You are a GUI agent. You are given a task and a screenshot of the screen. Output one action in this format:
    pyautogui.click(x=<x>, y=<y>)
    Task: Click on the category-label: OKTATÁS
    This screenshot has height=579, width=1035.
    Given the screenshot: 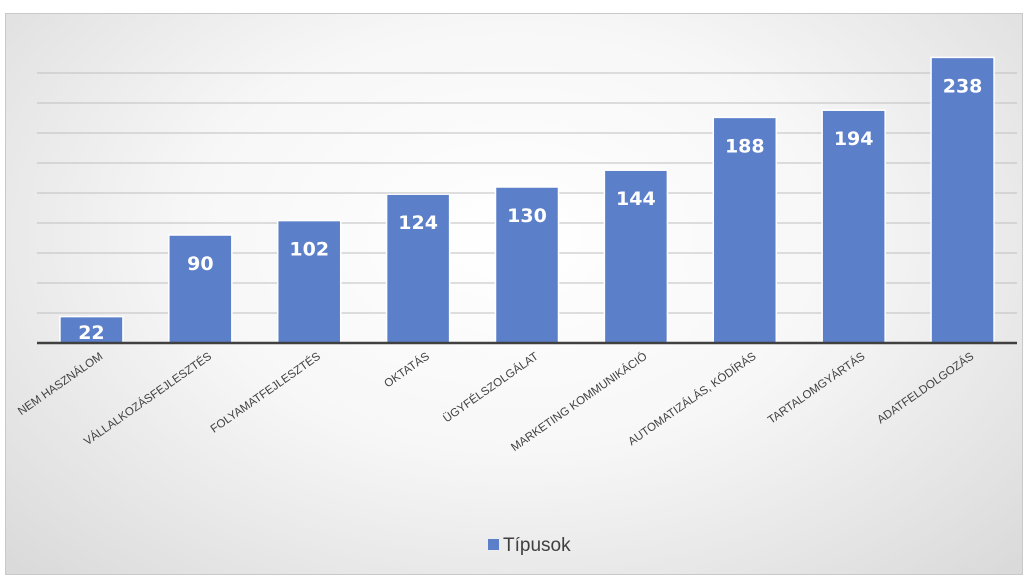 What is the action you would take?
    pyautogui.click(x=407, y=370)
    